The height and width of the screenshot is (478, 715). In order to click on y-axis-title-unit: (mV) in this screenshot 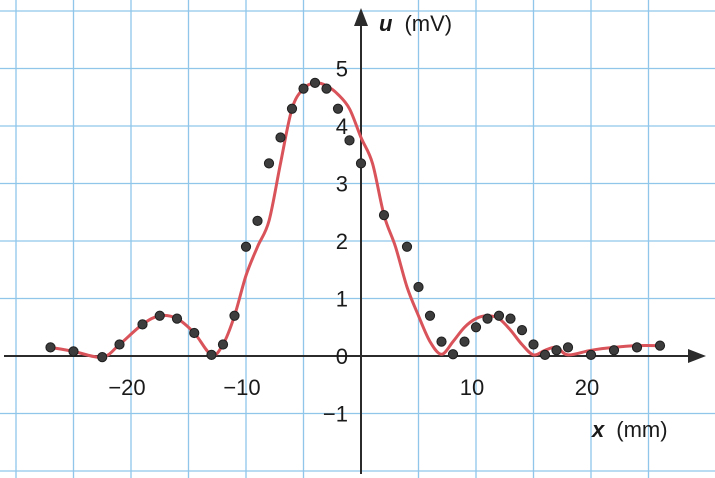, I will do `click(428, 23)`.